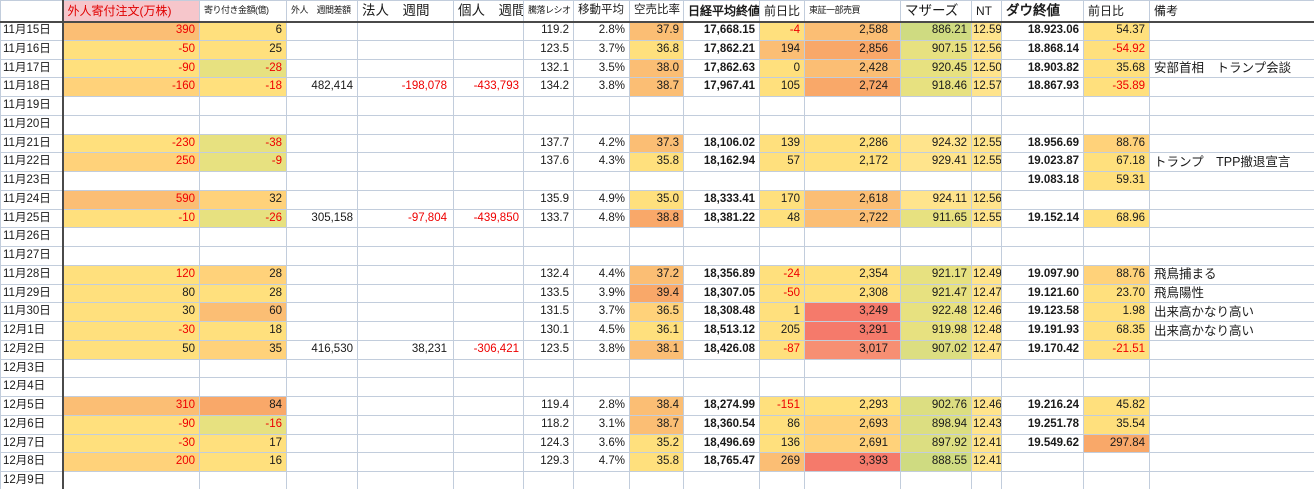 This screenshot has height=489, width=1314. Describe the element at coordinates (721, 462) in the screenshot. I see `cell-nikkei-close: 18,765.47` at that location.